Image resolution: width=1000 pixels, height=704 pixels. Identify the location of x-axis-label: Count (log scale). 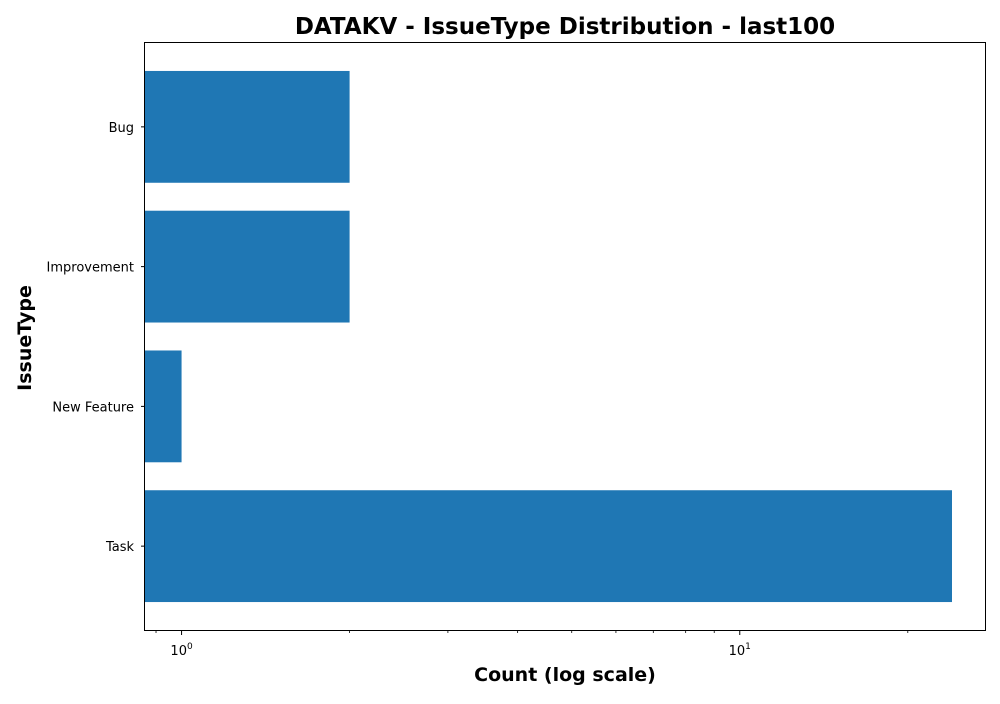
(565, 675).